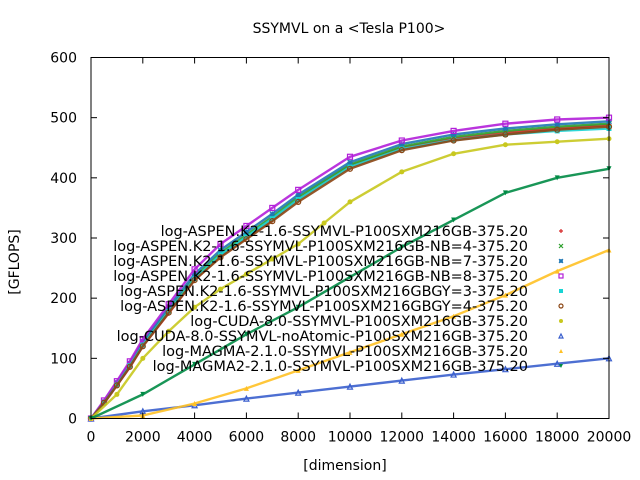 This screenshot has height=480, width=640. Describe the element at coordinates (344, 466) in the screenshot. I see `x-axis-label: [dimension]` at that location.